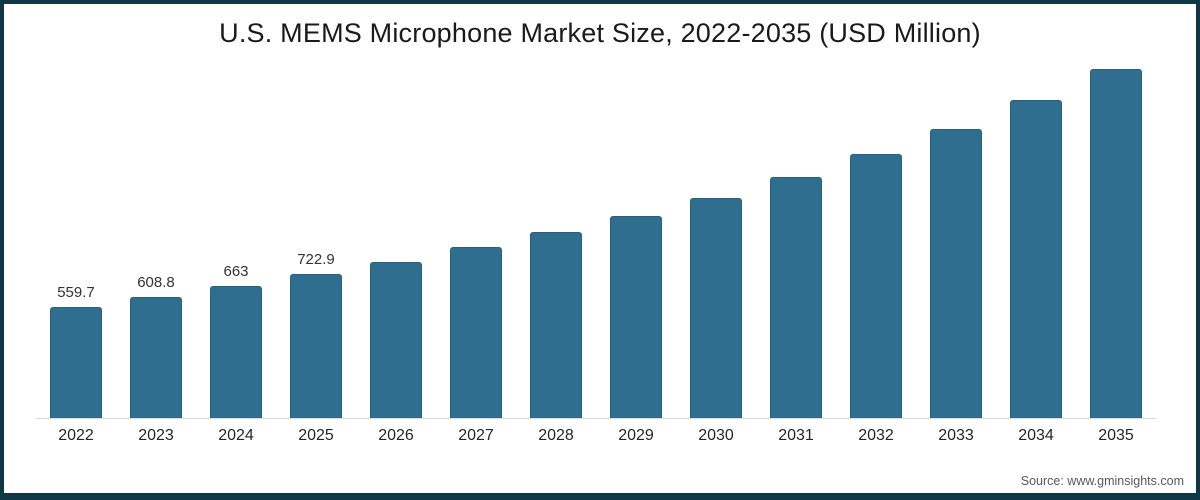 The image size is (1200, 500). I want to click on bar-2034, so click(1036, 259).